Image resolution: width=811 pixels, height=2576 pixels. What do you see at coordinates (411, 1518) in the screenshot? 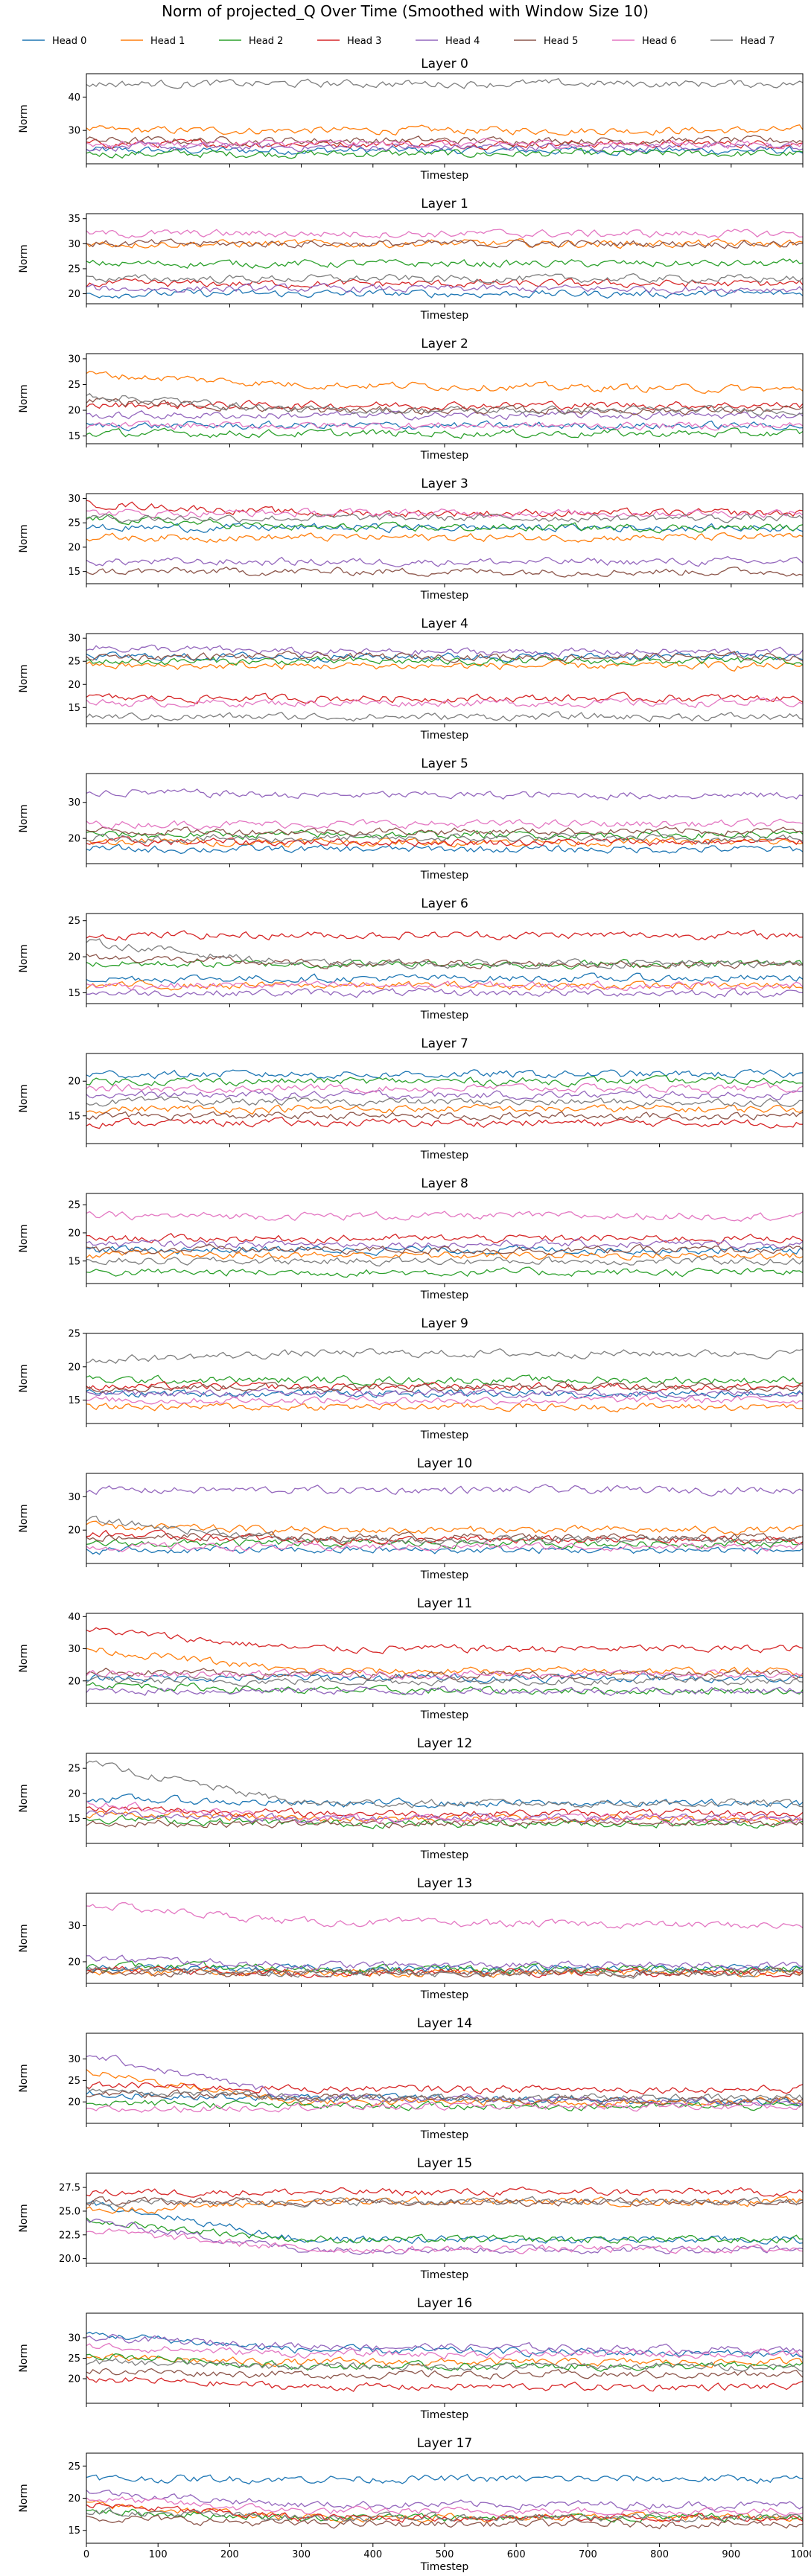
I see `panel-layer-10: Layer 10 20 30 Timestep Norm` at bounding box center [411, 1518].